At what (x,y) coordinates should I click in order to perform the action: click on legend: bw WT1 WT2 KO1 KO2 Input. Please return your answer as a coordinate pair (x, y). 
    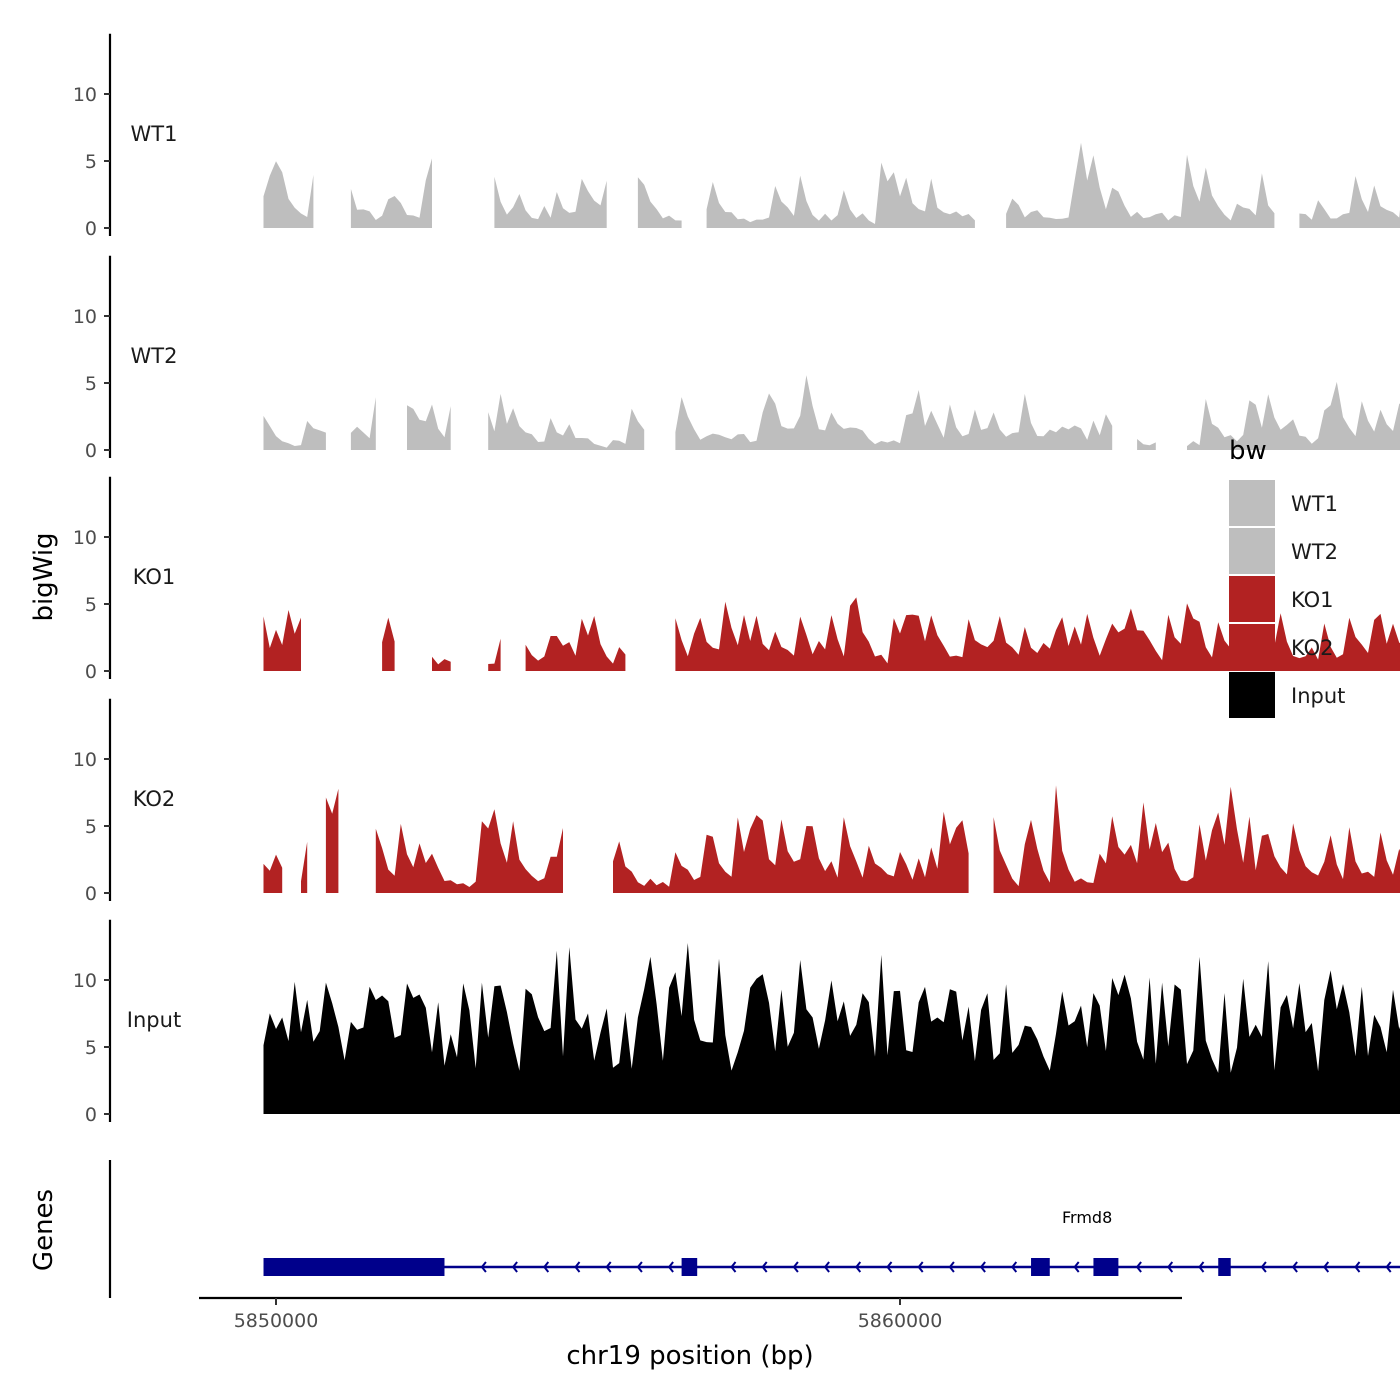
    Looking at the image, I should click on (1287, 577).